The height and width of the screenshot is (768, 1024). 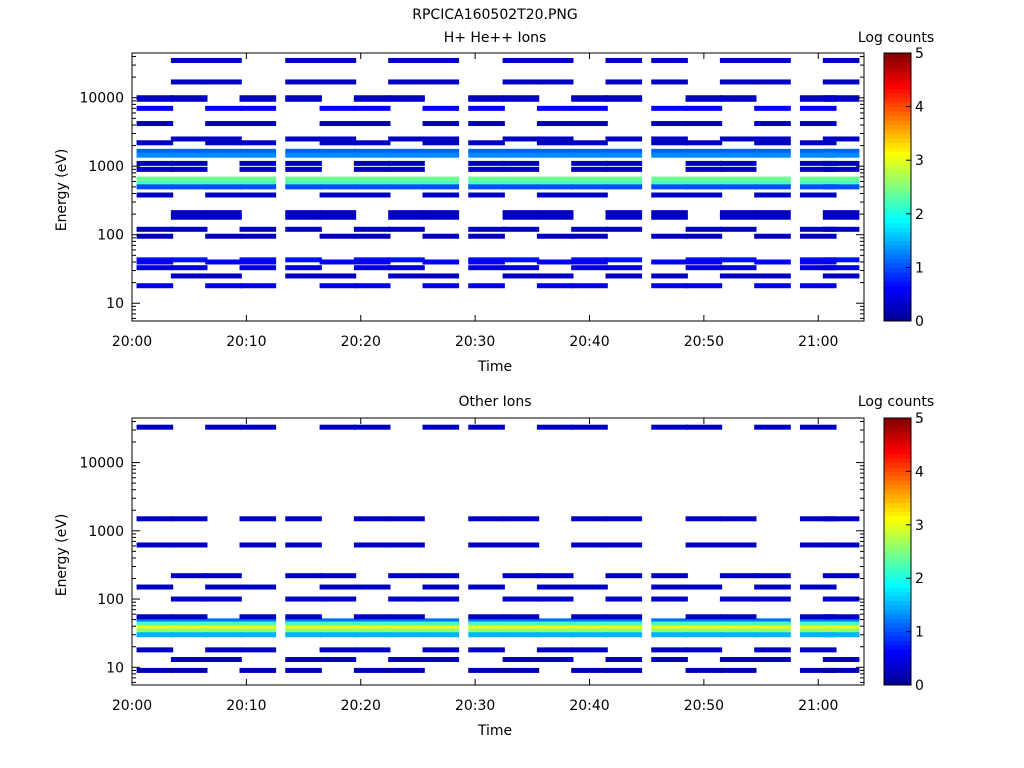 I want to click on x-tick-label: 21:00, so click(x=818, y=706).